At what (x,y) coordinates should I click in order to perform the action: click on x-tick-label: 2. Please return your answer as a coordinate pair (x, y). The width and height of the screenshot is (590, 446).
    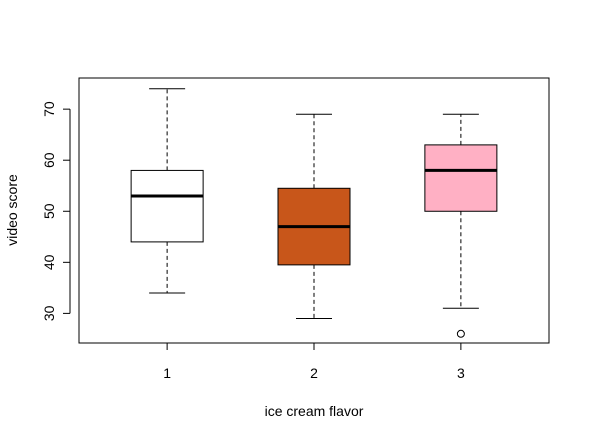
    Looking at the image, I should click on (314, 373).